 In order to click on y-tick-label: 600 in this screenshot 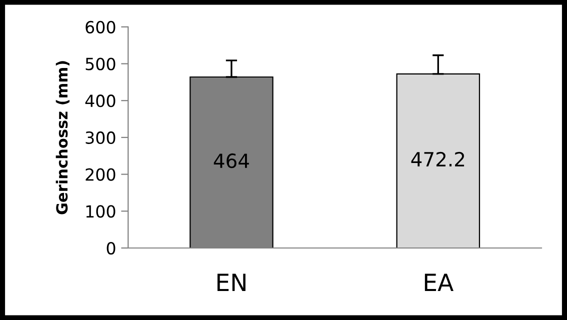, I will do `click(101, 27)`.